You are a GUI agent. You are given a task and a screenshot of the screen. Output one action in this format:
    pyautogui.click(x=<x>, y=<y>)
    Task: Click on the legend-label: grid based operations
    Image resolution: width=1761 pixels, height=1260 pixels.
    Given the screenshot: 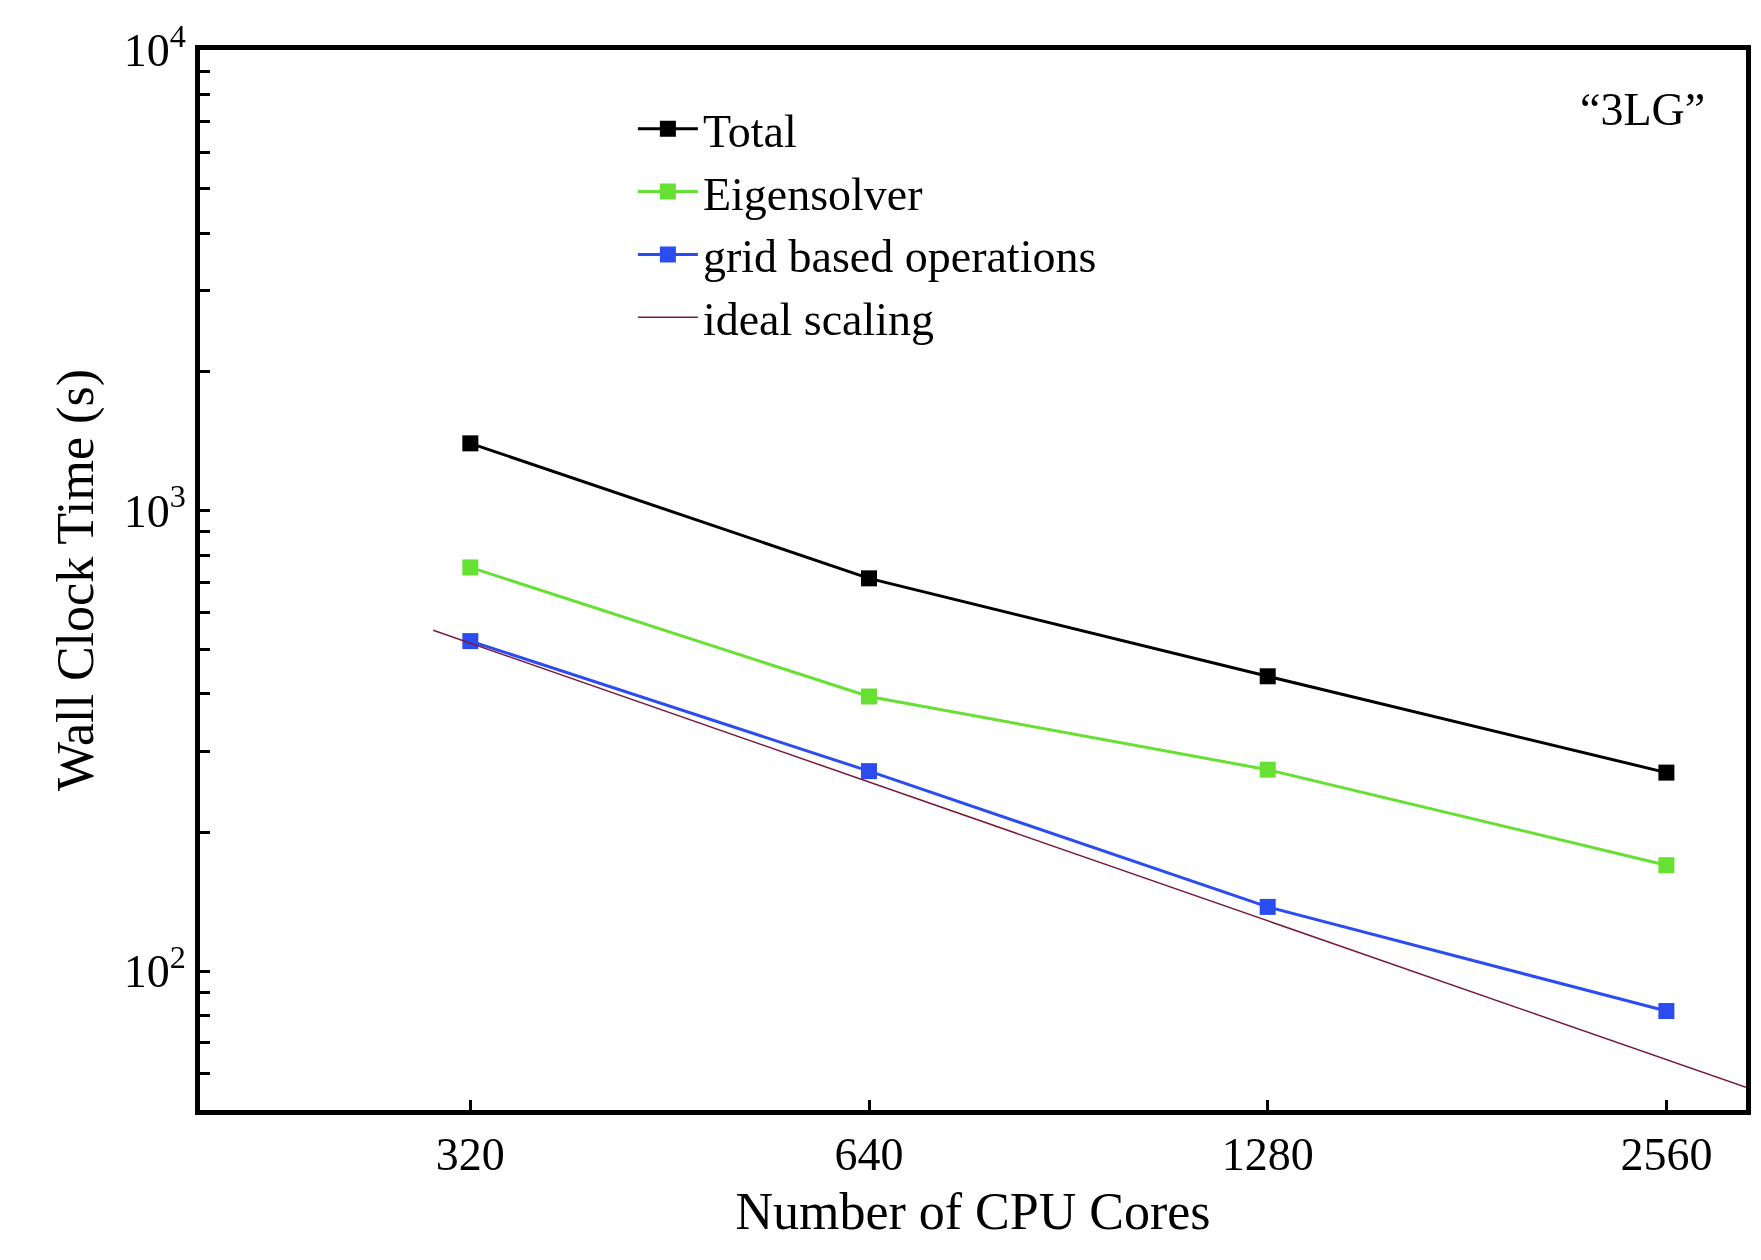 What is the action you would take?
    pyautogui.click(x=899, y=257)
    